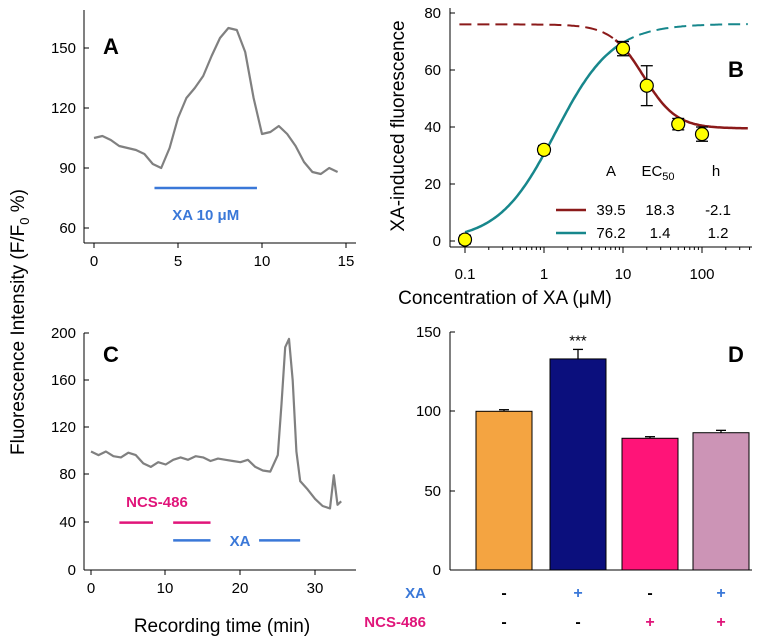 The image size is (762, 643). Describe the element at coordinates (610, 233) in the screenshot. I see `legend-row2-a: 76.2` at that location.